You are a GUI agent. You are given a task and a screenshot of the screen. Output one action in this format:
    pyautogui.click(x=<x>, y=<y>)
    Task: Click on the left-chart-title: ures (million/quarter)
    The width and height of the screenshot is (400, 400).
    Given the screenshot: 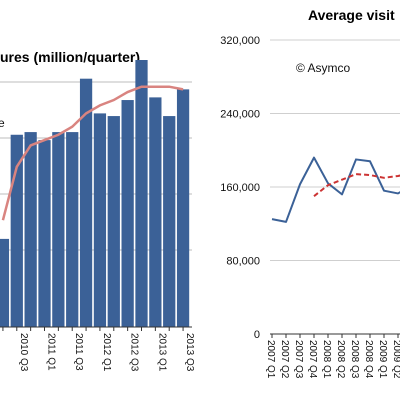 What is the action you would take?
    pyautogui.click(x=70, y=57)
    